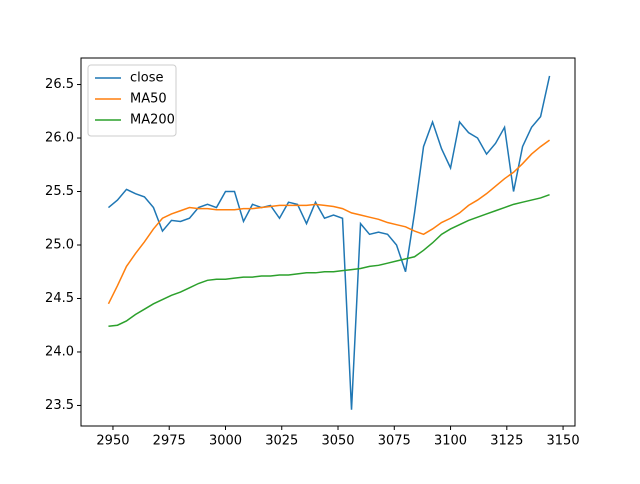  I want to click on x-tick-label: 3150, so click(563, 441).